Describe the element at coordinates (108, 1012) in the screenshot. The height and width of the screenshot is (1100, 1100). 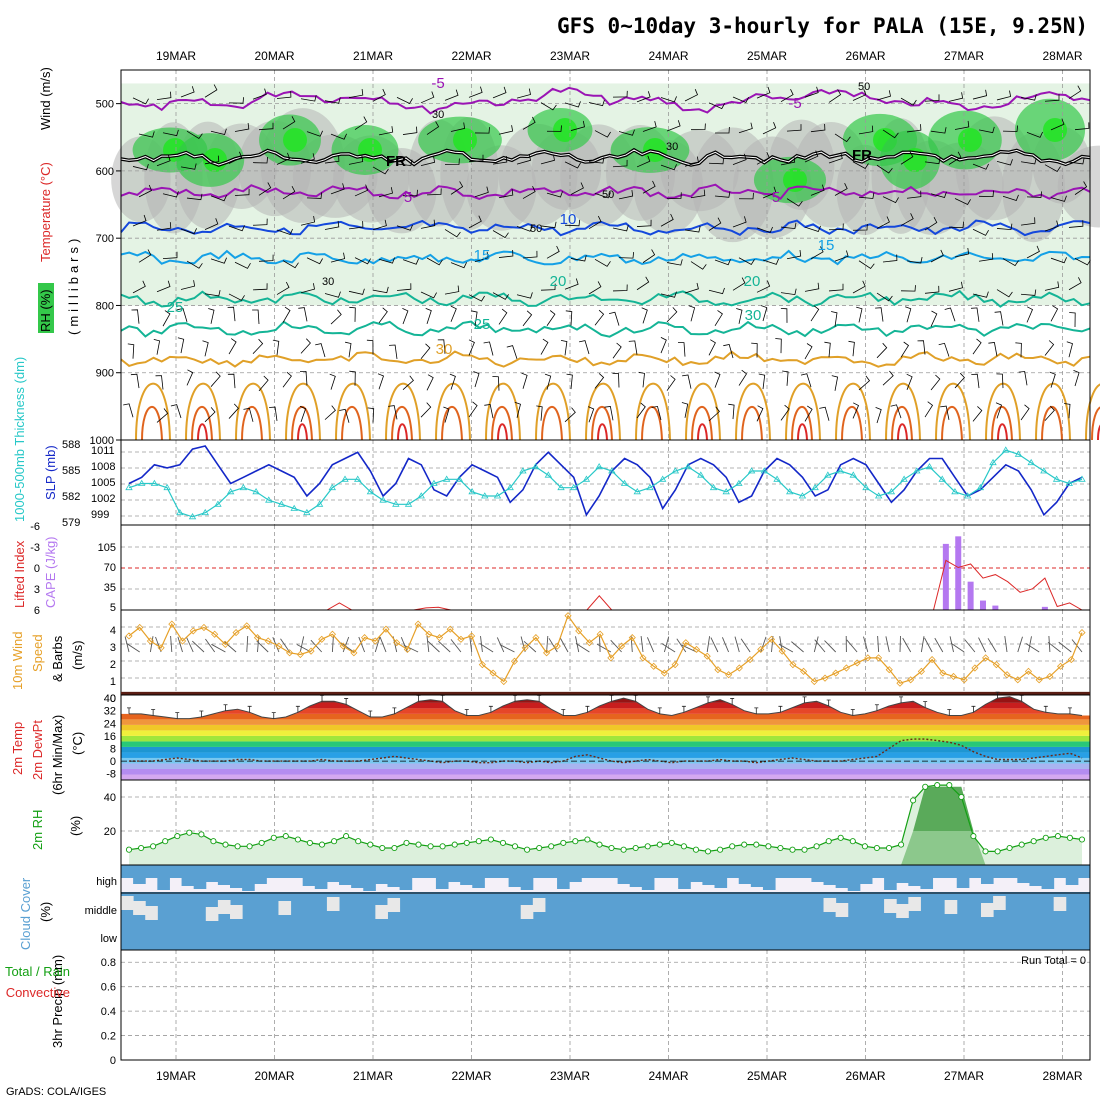
I see `precip-tick-label: 0.4` at that location.